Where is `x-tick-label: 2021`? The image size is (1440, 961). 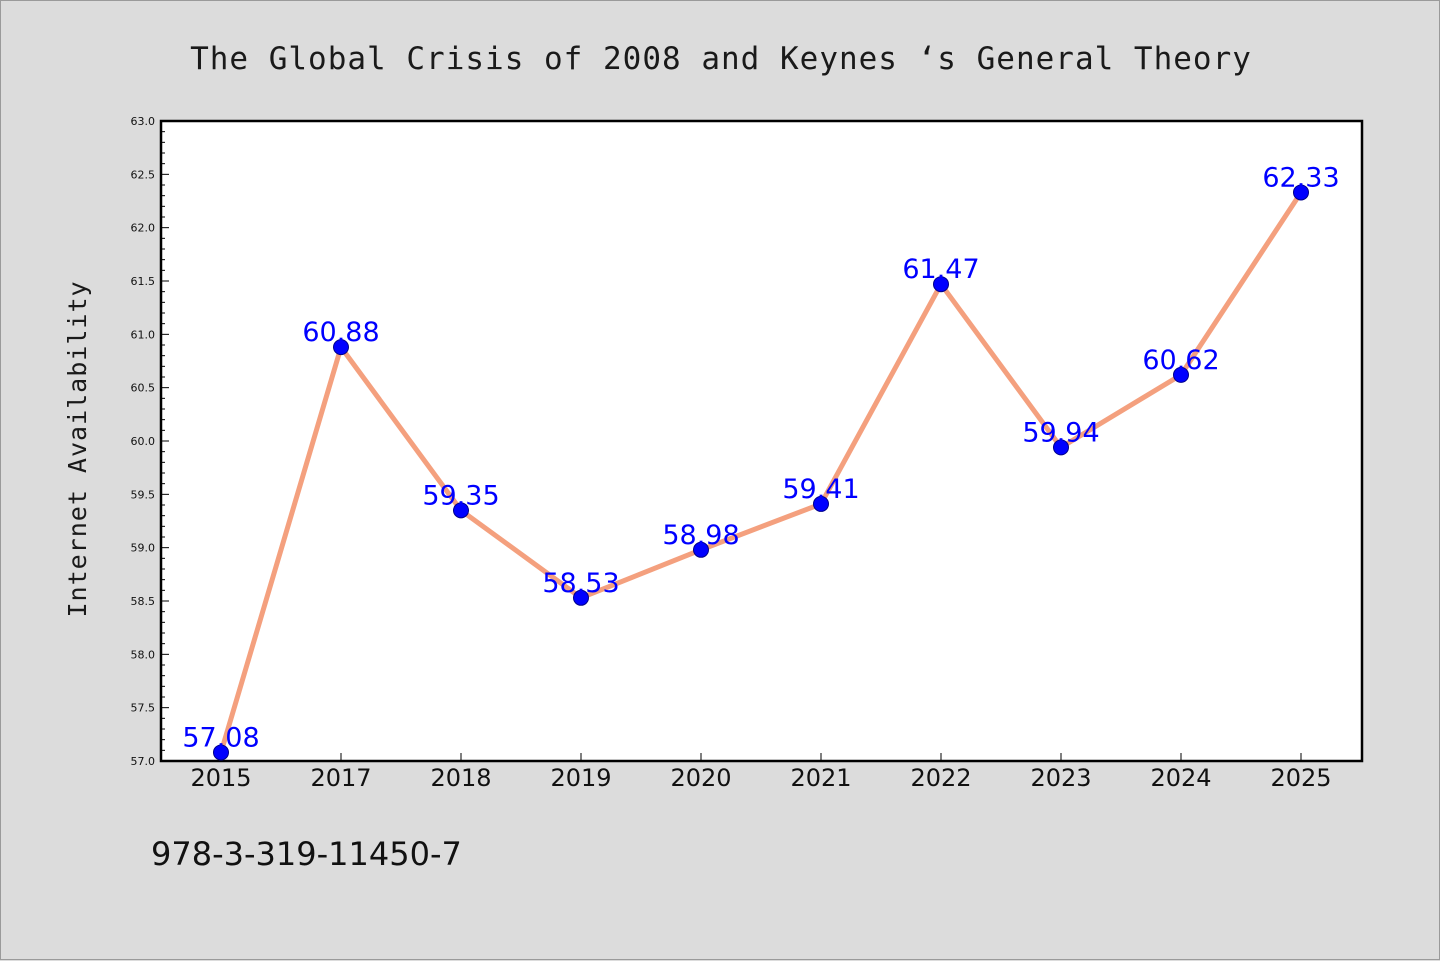
x-tick-label: 2021 is located at coordinates (820, 778).